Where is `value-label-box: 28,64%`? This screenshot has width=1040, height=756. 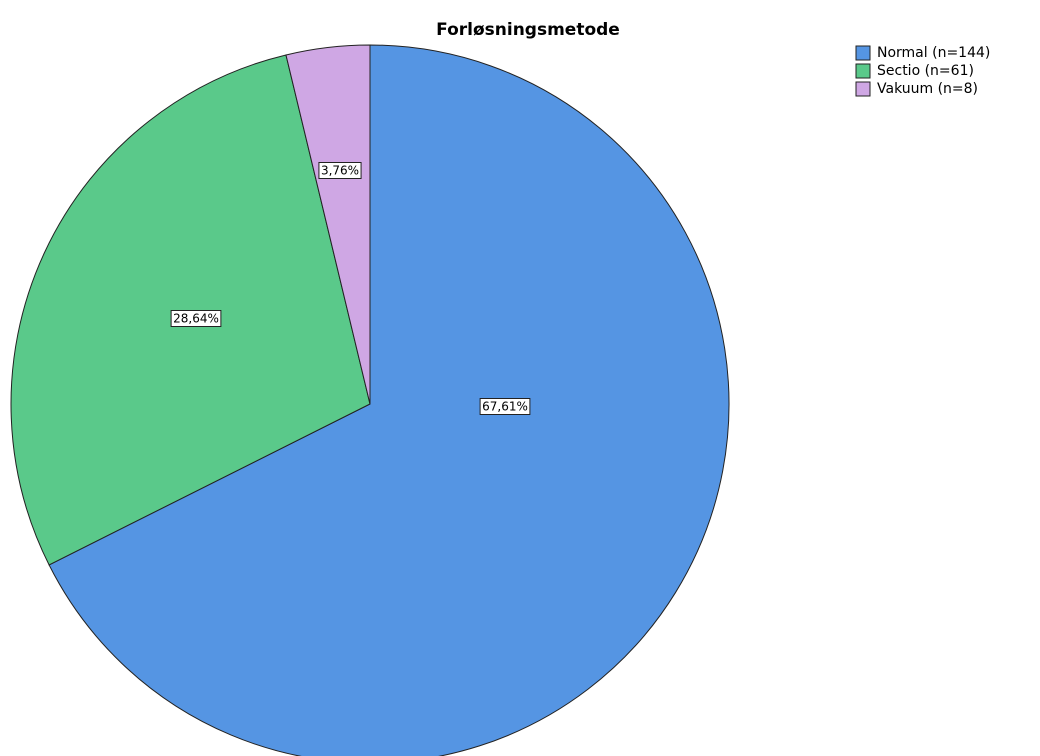
value-label-box: 28,64% is located at coordinates (196, 318).